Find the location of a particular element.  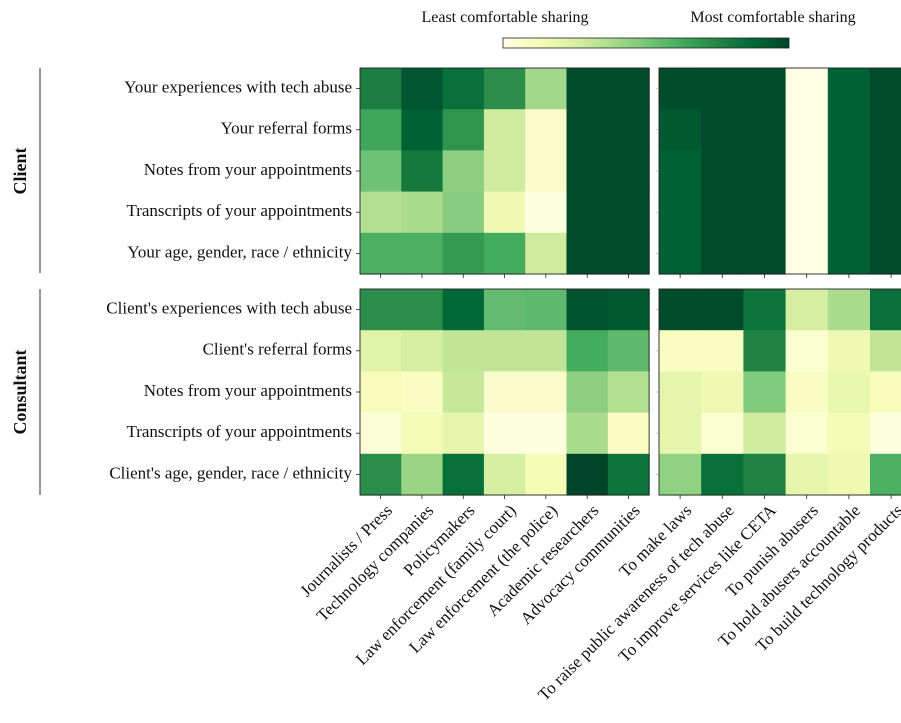

heatmap-cell-client-left-r1-c4 is located at coordinates (546, 130).